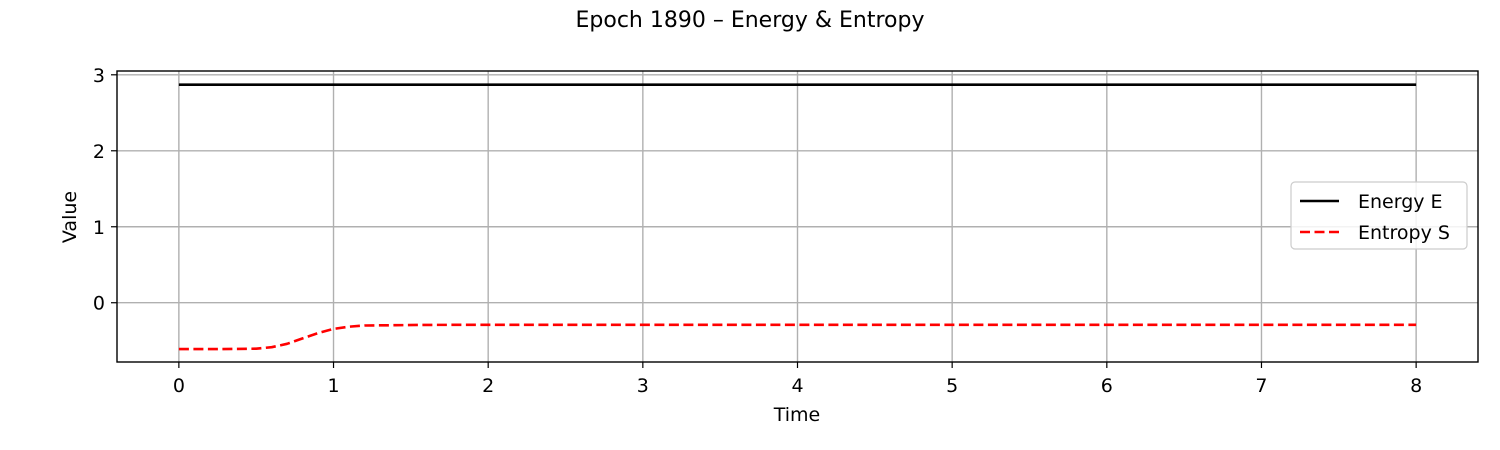 This screenshot has width=1500, height=450. I want to click on x-tick-label: 2, so click(488, 386).